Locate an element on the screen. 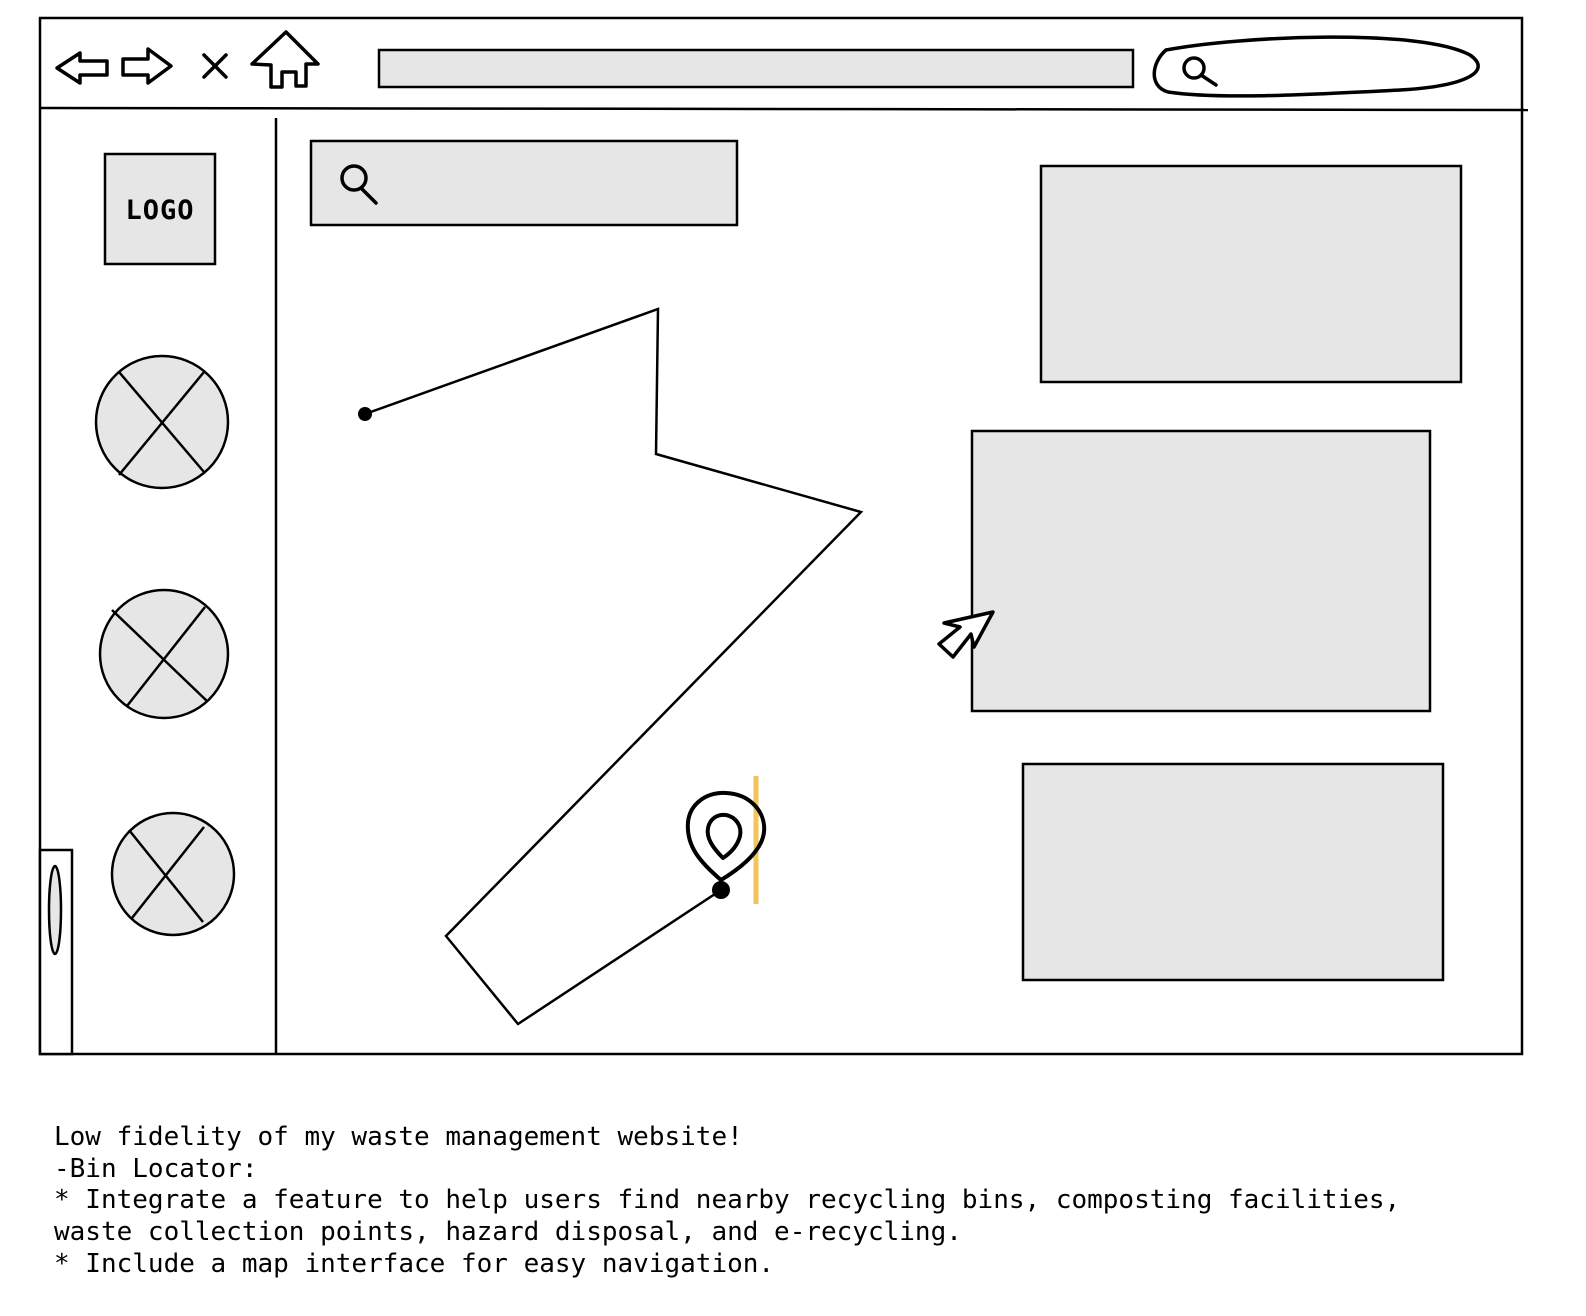 The image size is (1586, 1316). logo: LOGO is located at coordinates (160, 209).